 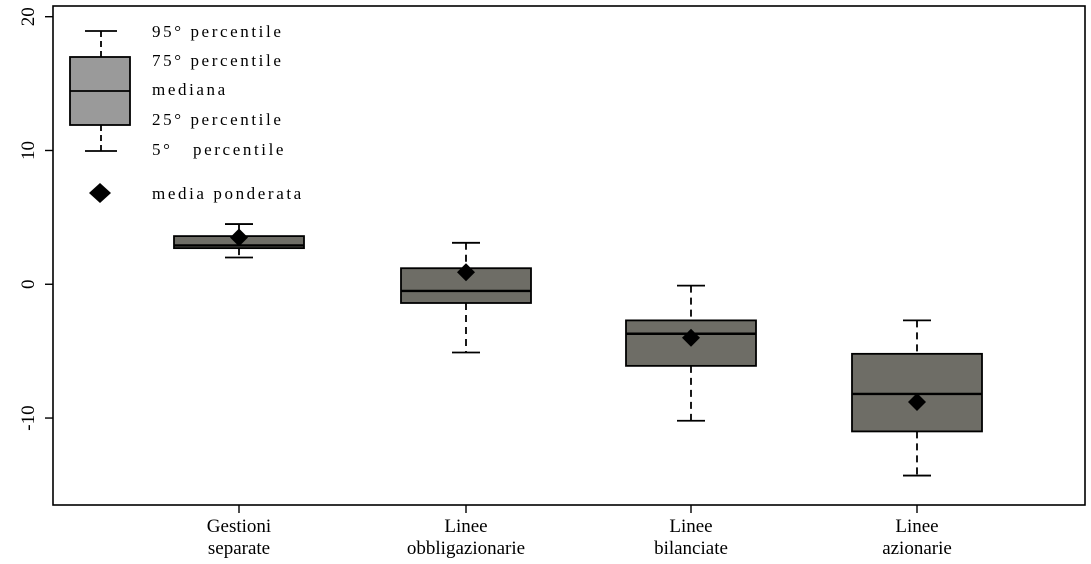 I want to click on legend-label-p95: 95° percentile, so click(x=217, y=31).